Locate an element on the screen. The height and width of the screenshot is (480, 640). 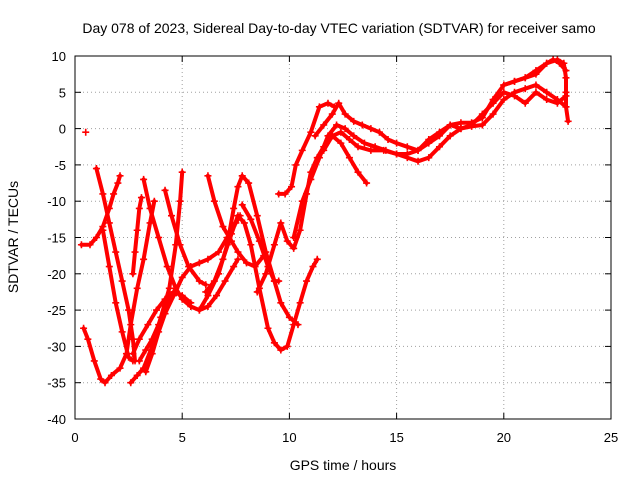
x-tick-label: 20 is located at coordinates (504, 437).